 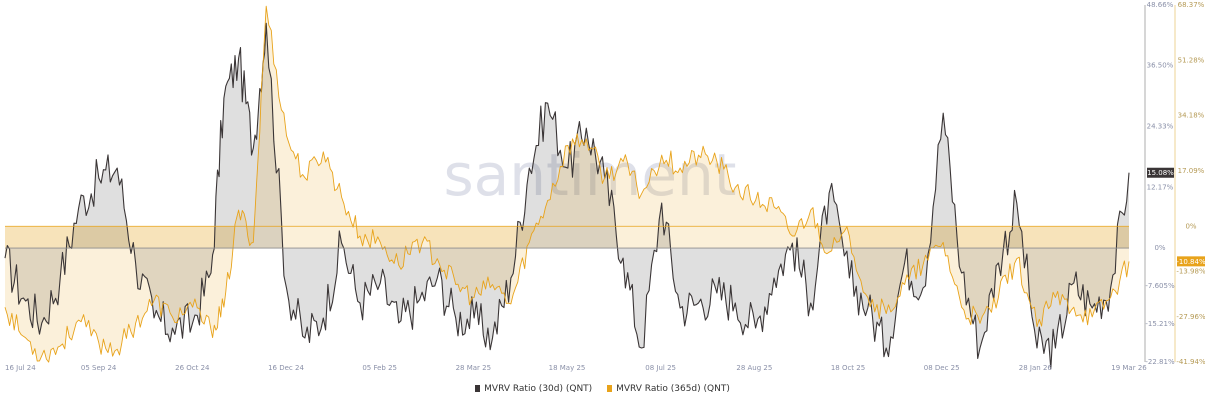 I want to click on x-tick-label: 16 Dec 24, so click(x=286, y=368).